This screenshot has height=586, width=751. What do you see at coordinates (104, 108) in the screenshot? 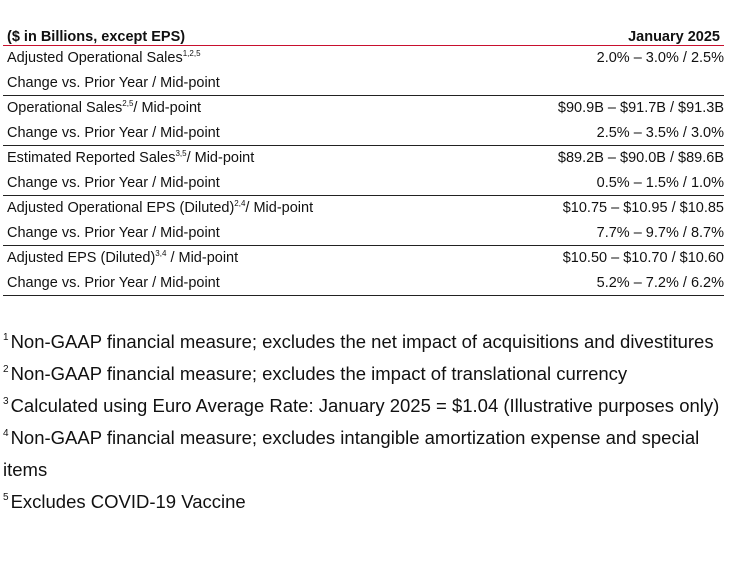
I see `row-label: Operational Sales2,5/ Mid-point` at bounding box center [104, 108].